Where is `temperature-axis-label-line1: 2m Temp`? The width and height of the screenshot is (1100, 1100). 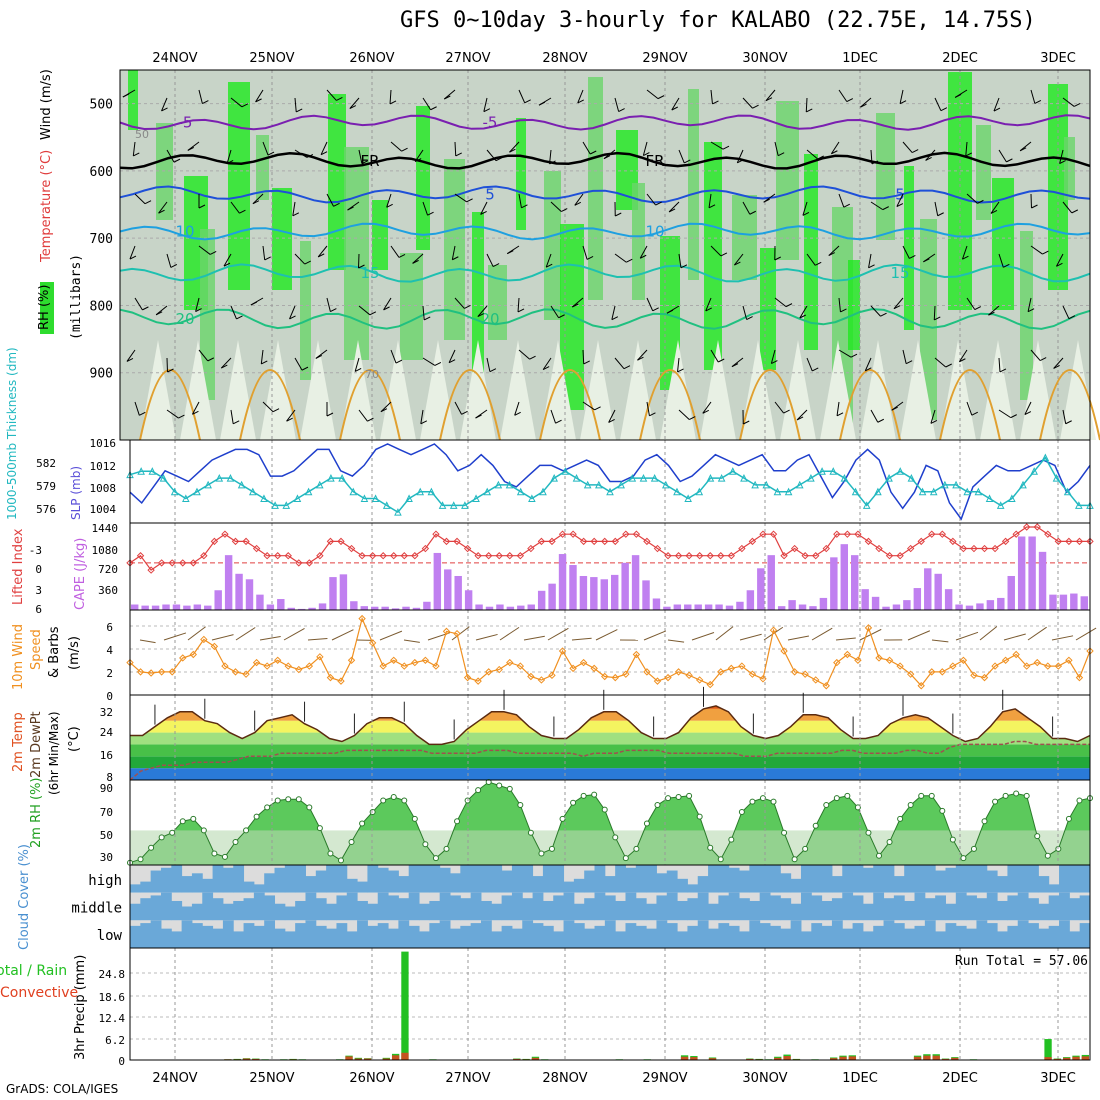 temperature-axis-label-line1: 2m Temp is located at coordinates (18, 742).